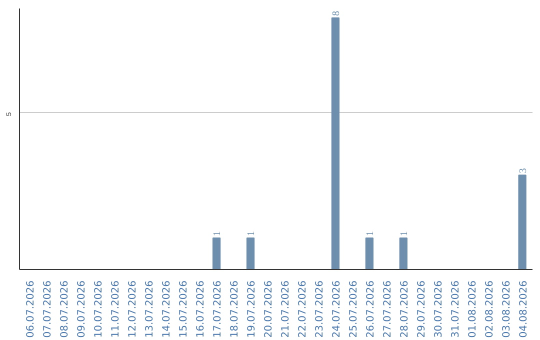 This screenshot has width=540, height=340. What do you see at coordinates (184, 309) in the screenshot?
I see `x-tick-label: 15.07.2026` at bounding box center [184, 309].